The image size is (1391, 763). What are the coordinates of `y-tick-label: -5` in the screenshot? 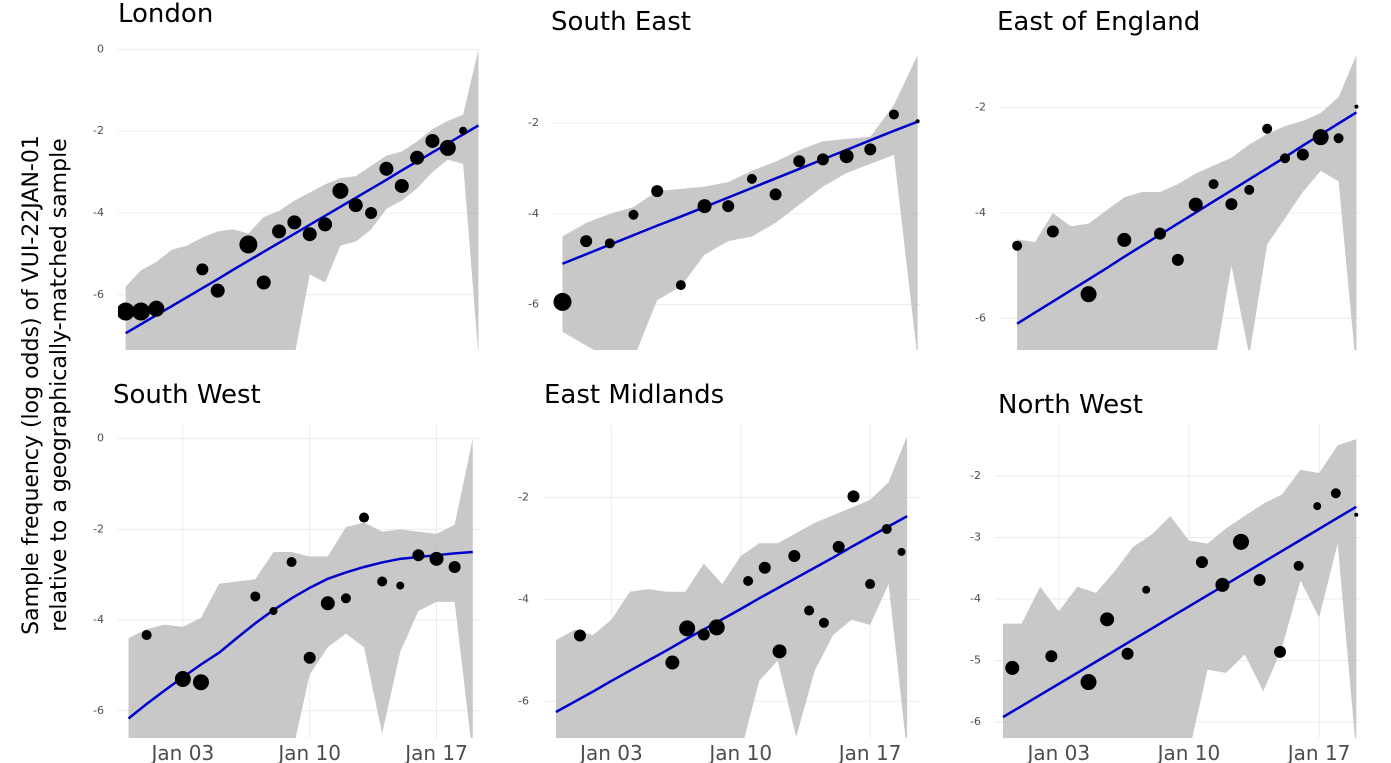 It's located at (975, 660).